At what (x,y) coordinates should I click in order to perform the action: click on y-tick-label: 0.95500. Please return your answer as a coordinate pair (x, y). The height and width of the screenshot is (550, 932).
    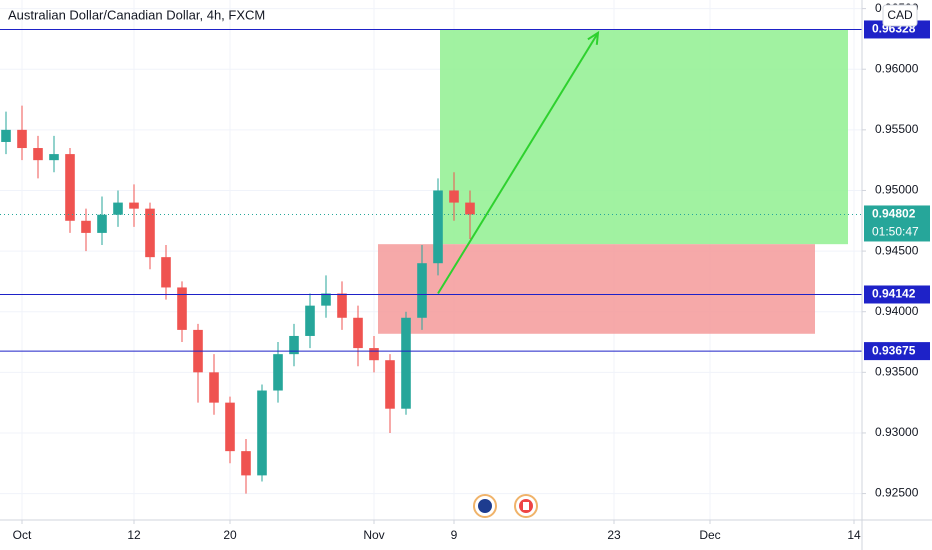
    Looking at the image, I should click on (897, 129).